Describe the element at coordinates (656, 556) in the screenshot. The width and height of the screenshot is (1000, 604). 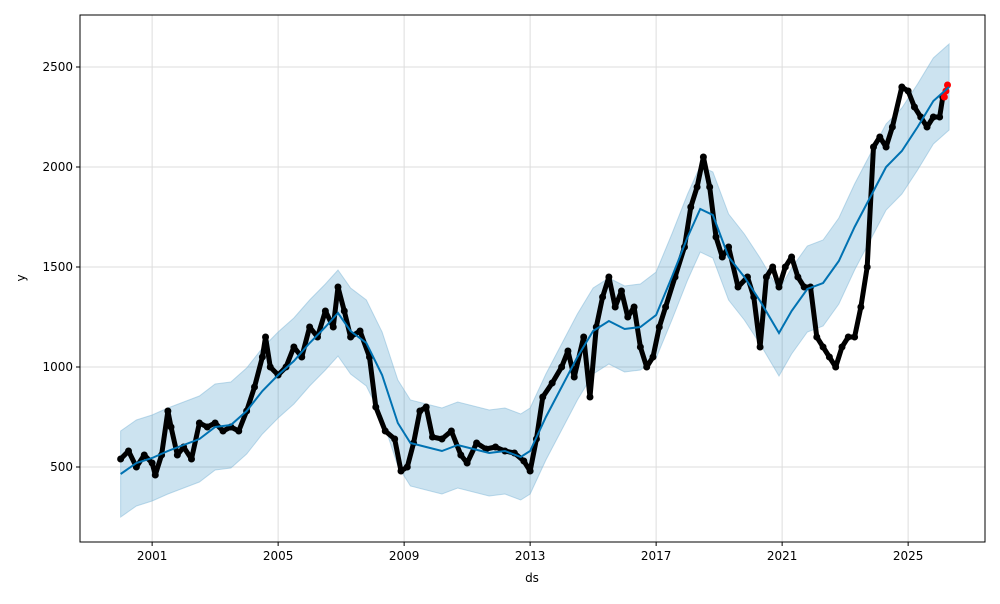
I see `x-tick-label: 2017` at that location.